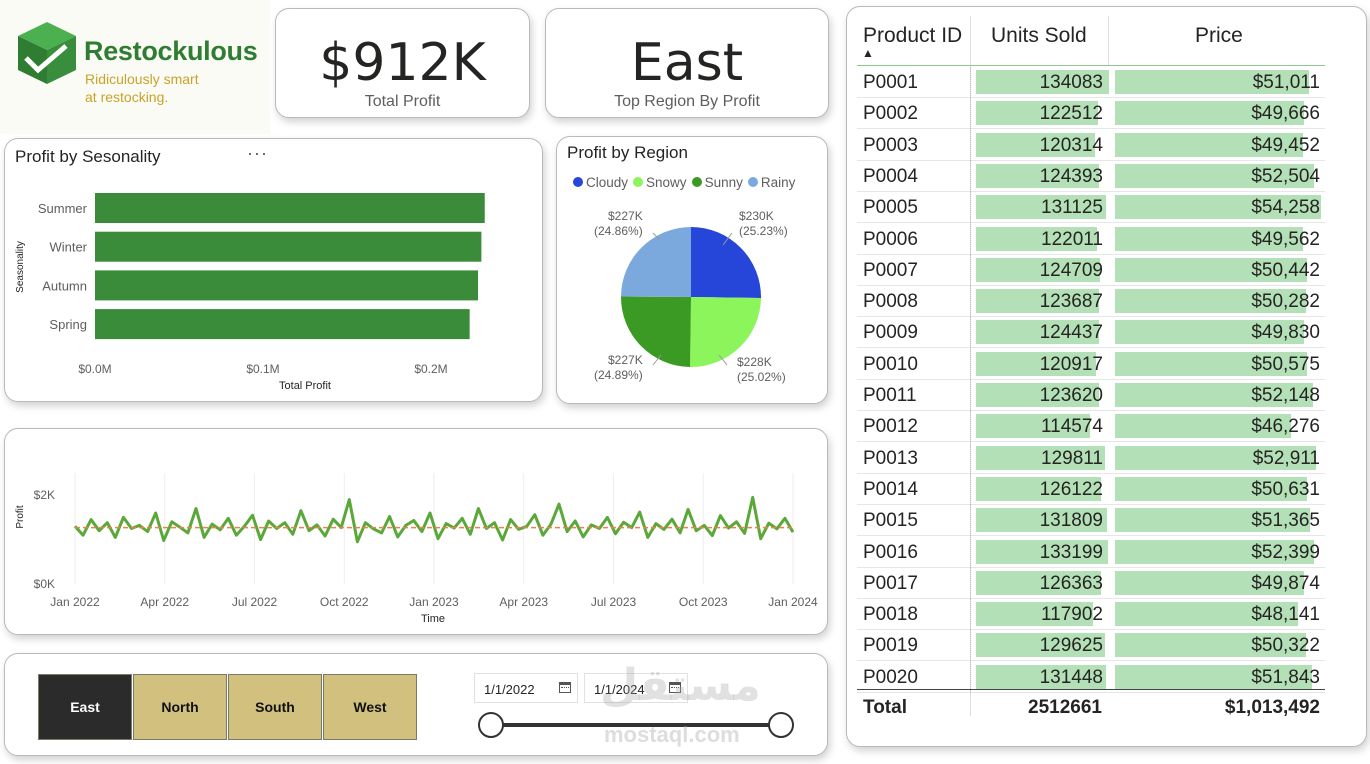  I want to click on table-row: P0008 123687 $50,282, so click(1091, 302).